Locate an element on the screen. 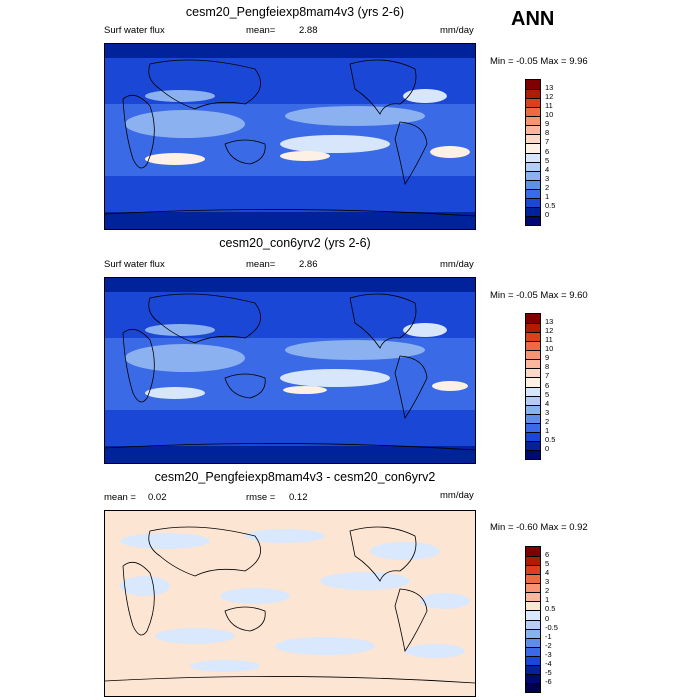 Image resolution: width=700 pixels, height=700 pixels. panel3-colorbar-tick-label: -6 is located at coordinates (548, 681).